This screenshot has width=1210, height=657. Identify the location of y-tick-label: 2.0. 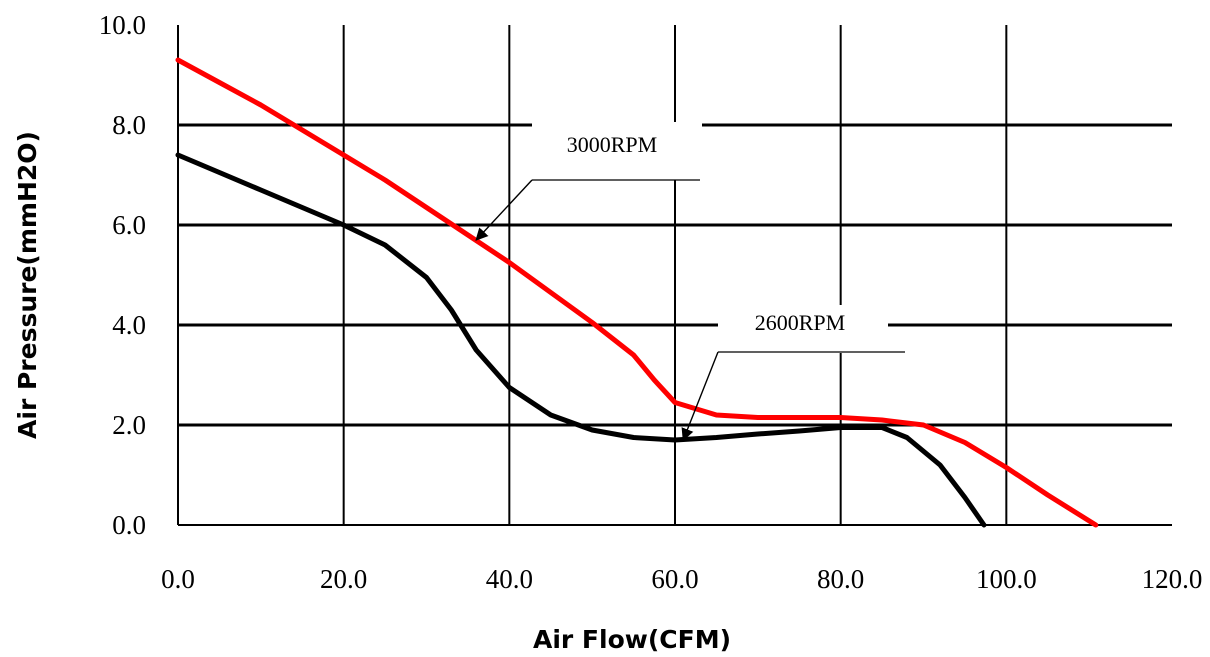
(129, 425).